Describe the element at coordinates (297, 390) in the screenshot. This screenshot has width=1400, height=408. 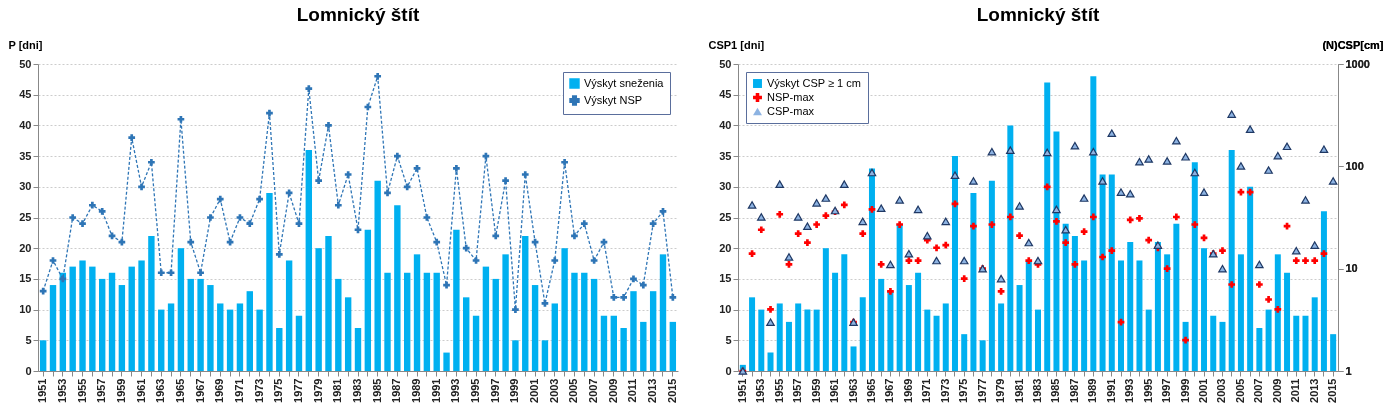
I see `x-tick-label: 1977` at that location.